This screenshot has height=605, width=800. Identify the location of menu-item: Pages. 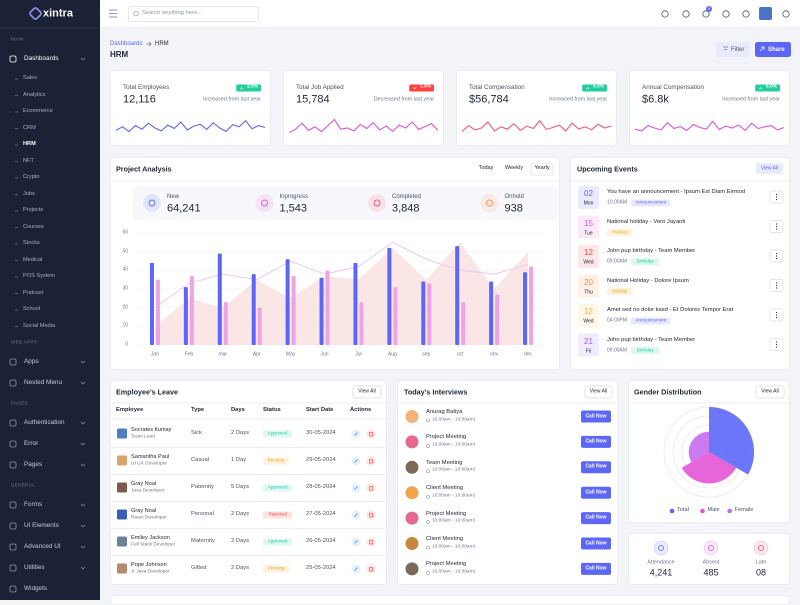
(33, 464).